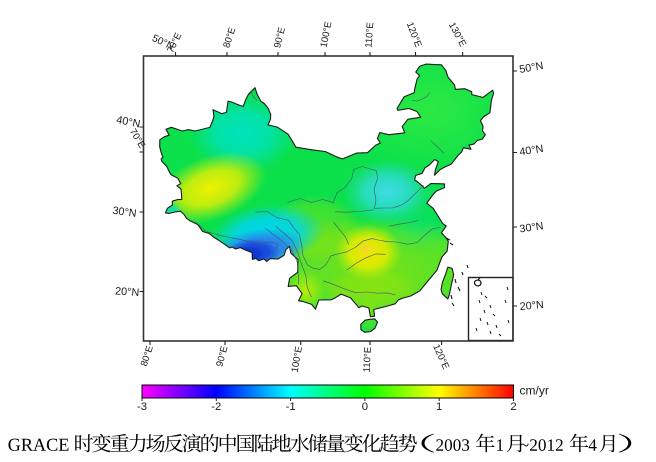 The width and height of the screenshot is (656, 462). What do you see at coordinates (439, 407) in the screenshot?
I see `svg-text: 1` at bounding box center [439, 407].